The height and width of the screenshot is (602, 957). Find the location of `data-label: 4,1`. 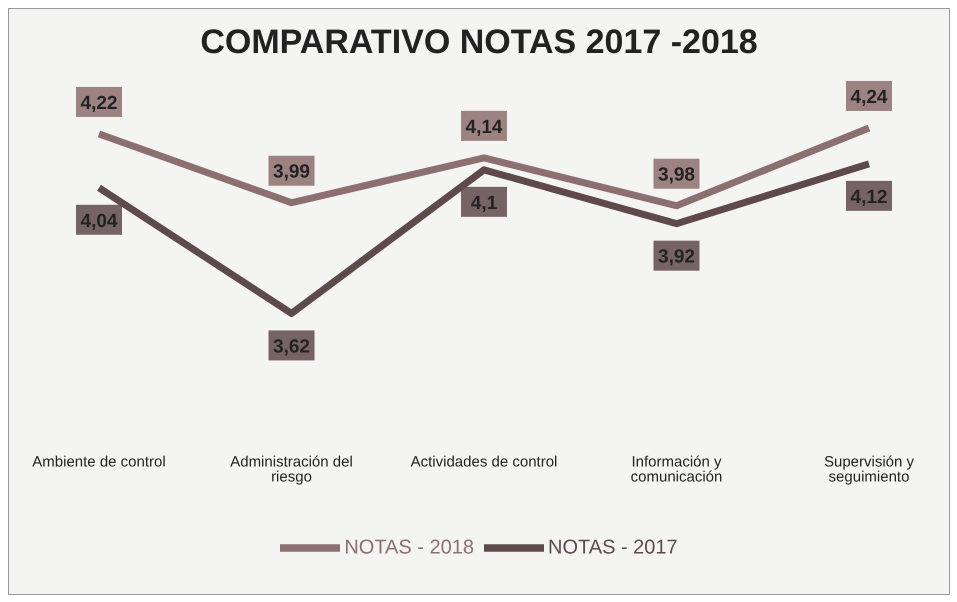

data-label: 4,1 is located at coordinates (484, 203).